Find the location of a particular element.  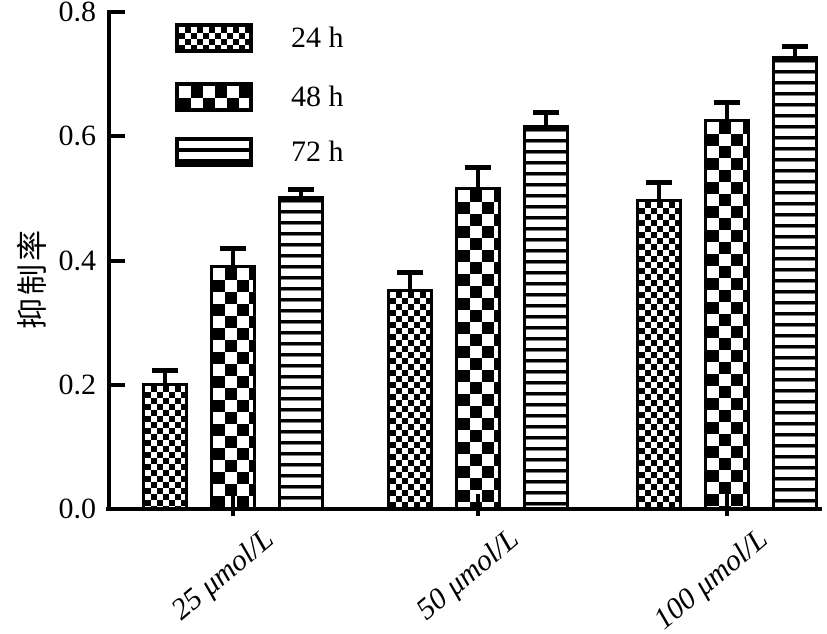

legend-item-24h: 24 h is located at coordinates (259, 38).